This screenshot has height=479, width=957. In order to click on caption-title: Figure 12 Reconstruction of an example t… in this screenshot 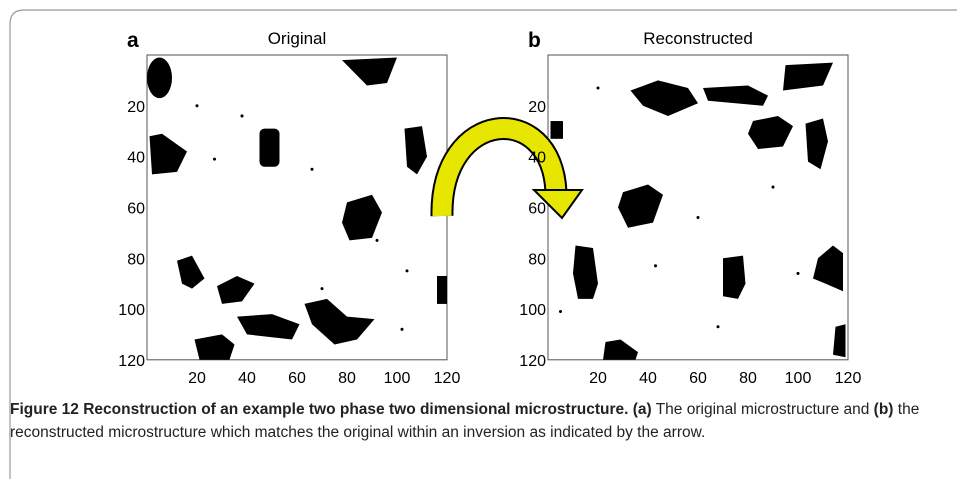, I will do `click(319, 409)`.